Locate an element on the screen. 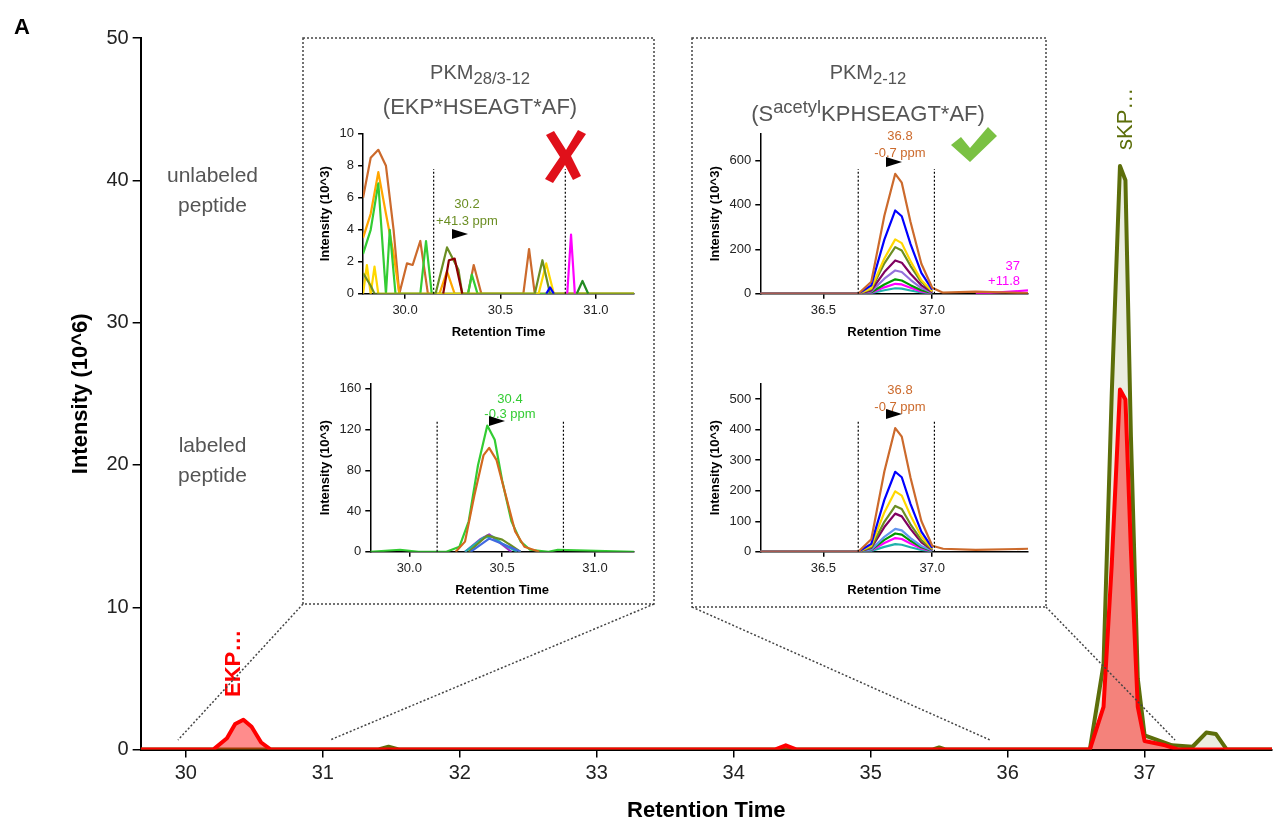 This screenshot has height=838, width=1280. y-tick-label: 100 is located at coordinates (740, 520).